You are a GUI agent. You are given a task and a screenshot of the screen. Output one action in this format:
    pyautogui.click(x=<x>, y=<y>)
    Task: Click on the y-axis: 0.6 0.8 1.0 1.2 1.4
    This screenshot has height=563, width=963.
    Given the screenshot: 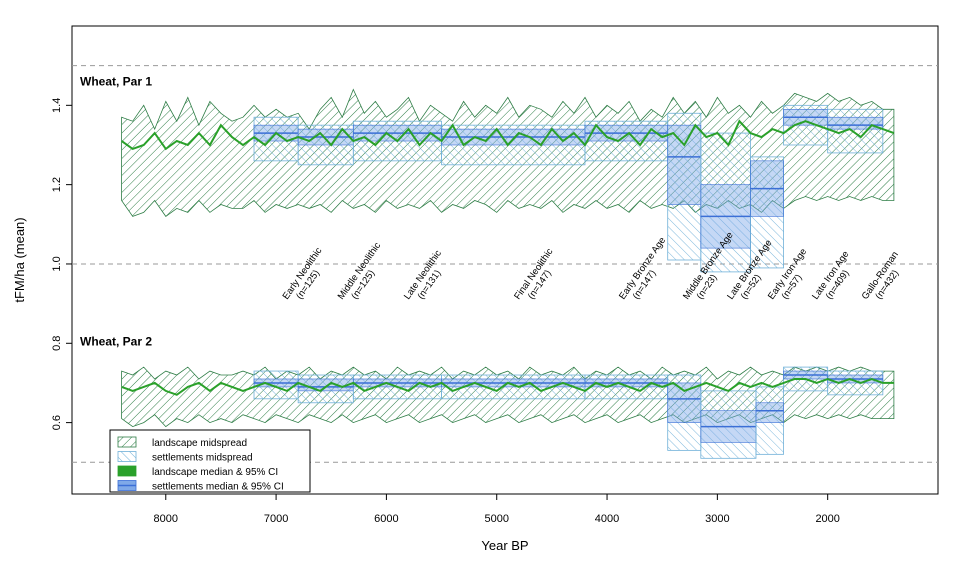 What is the action you would take?
    pyautogui.click(x=61, y=264)
    